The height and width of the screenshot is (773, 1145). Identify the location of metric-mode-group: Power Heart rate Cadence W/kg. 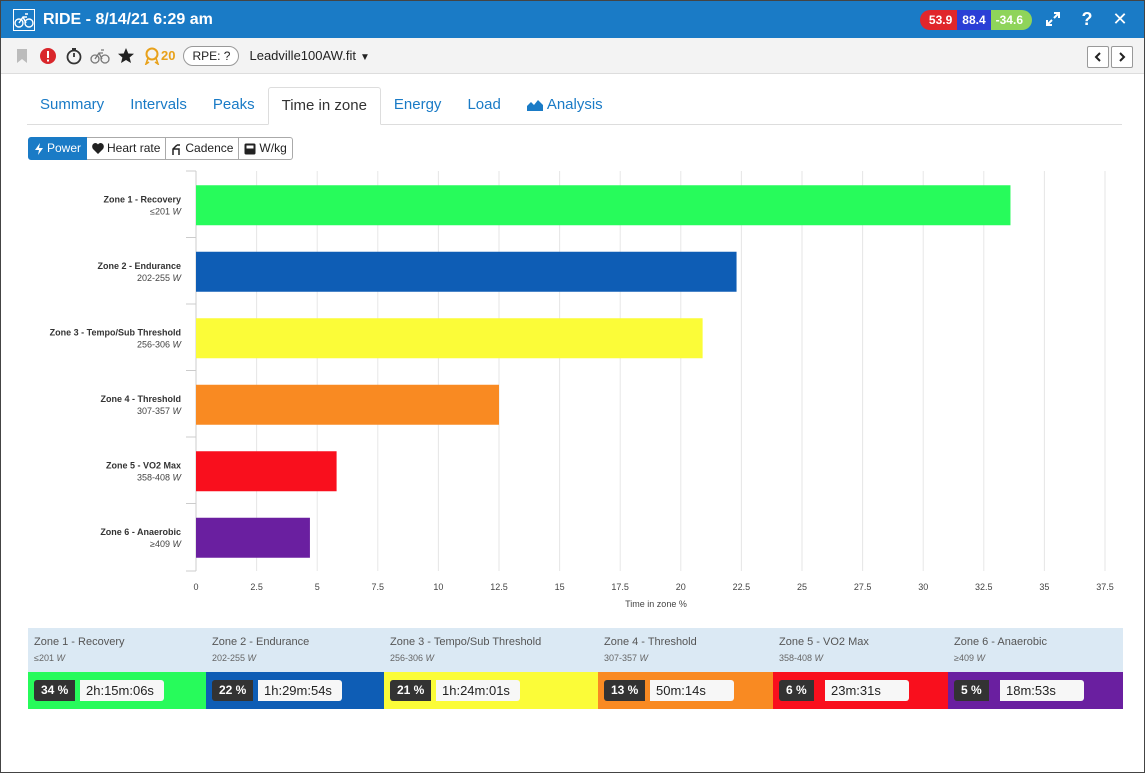
(160, 148).